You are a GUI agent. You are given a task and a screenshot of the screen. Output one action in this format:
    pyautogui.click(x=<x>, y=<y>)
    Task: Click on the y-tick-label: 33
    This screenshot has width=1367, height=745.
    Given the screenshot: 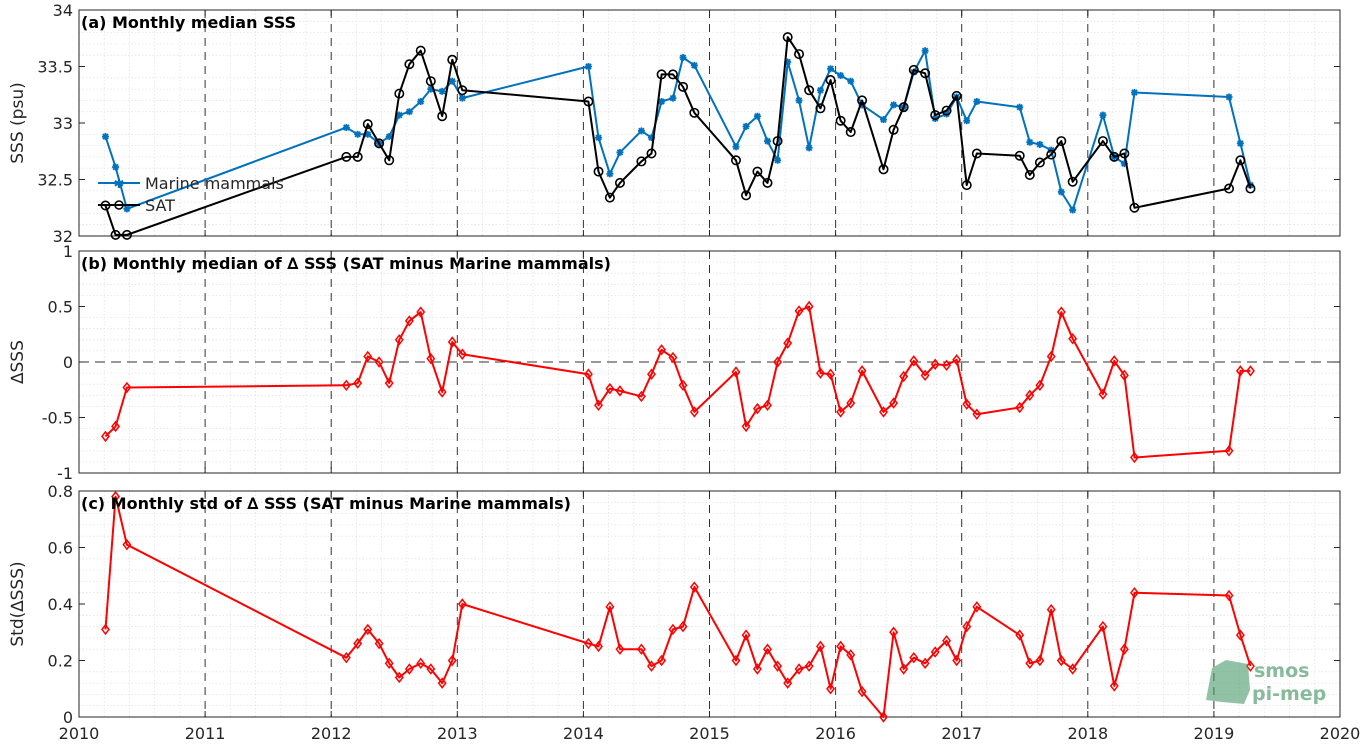 What is the action you would take?
    pyautogui.click(x=63, y=123)
    